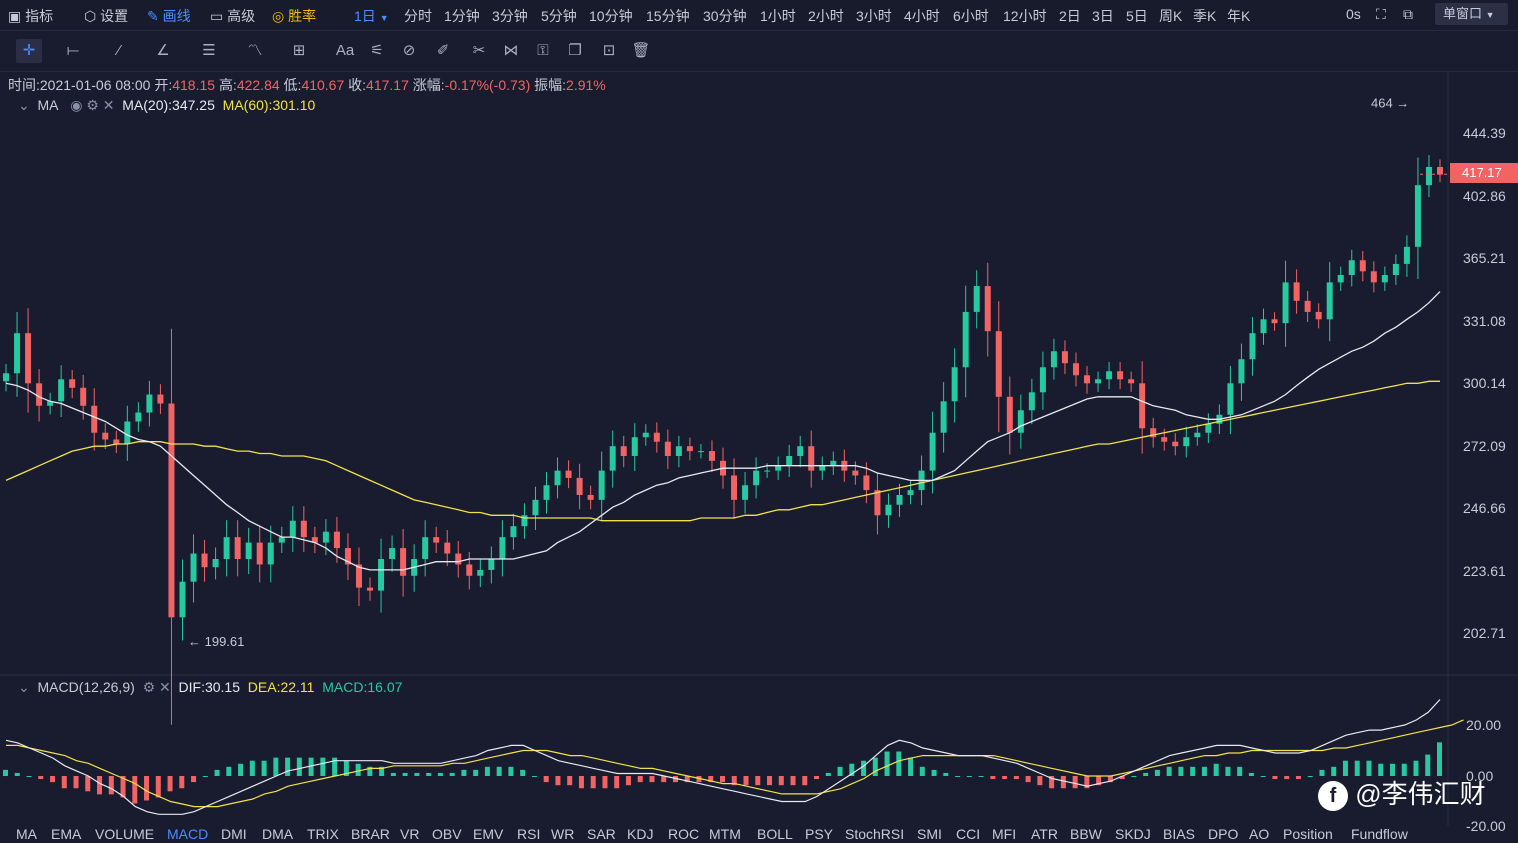 This screenshot has height=843, width=1518. What do you see at coordinates (609, 50) in the screenshot?
I see `layers-icon: ⊡` at bounding box center [609, 50].